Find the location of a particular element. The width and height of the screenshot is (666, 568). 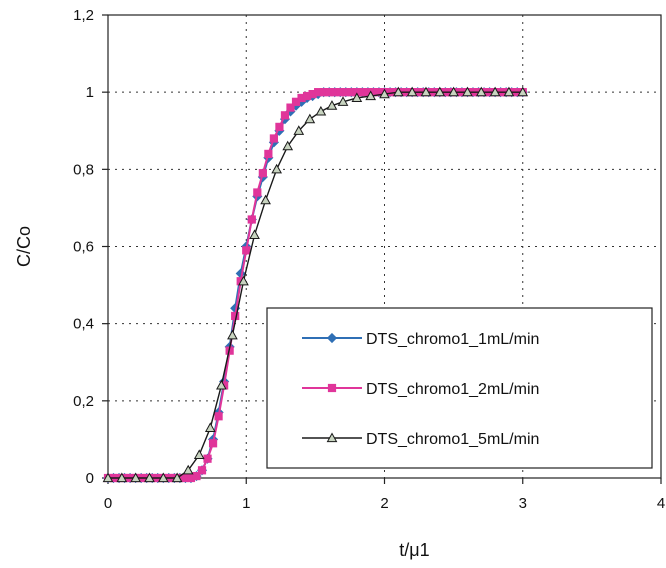

y-tick-label: 0,4 is located at coordinates (83, 324).